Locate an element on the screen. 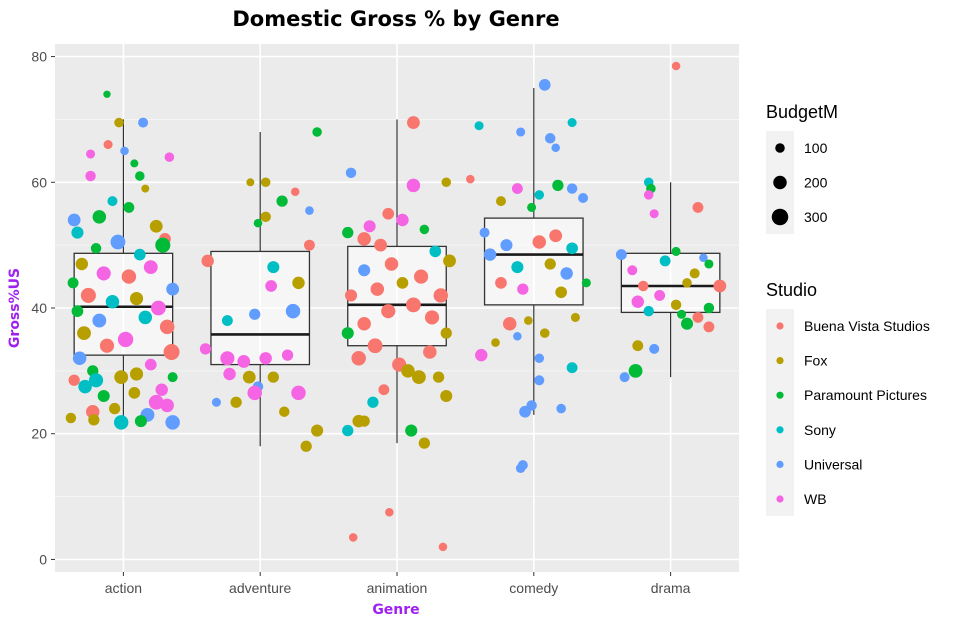 The width and height of the screenshot is (960, 628). y-tick-label: 0 is located at coordinates (43, 559).